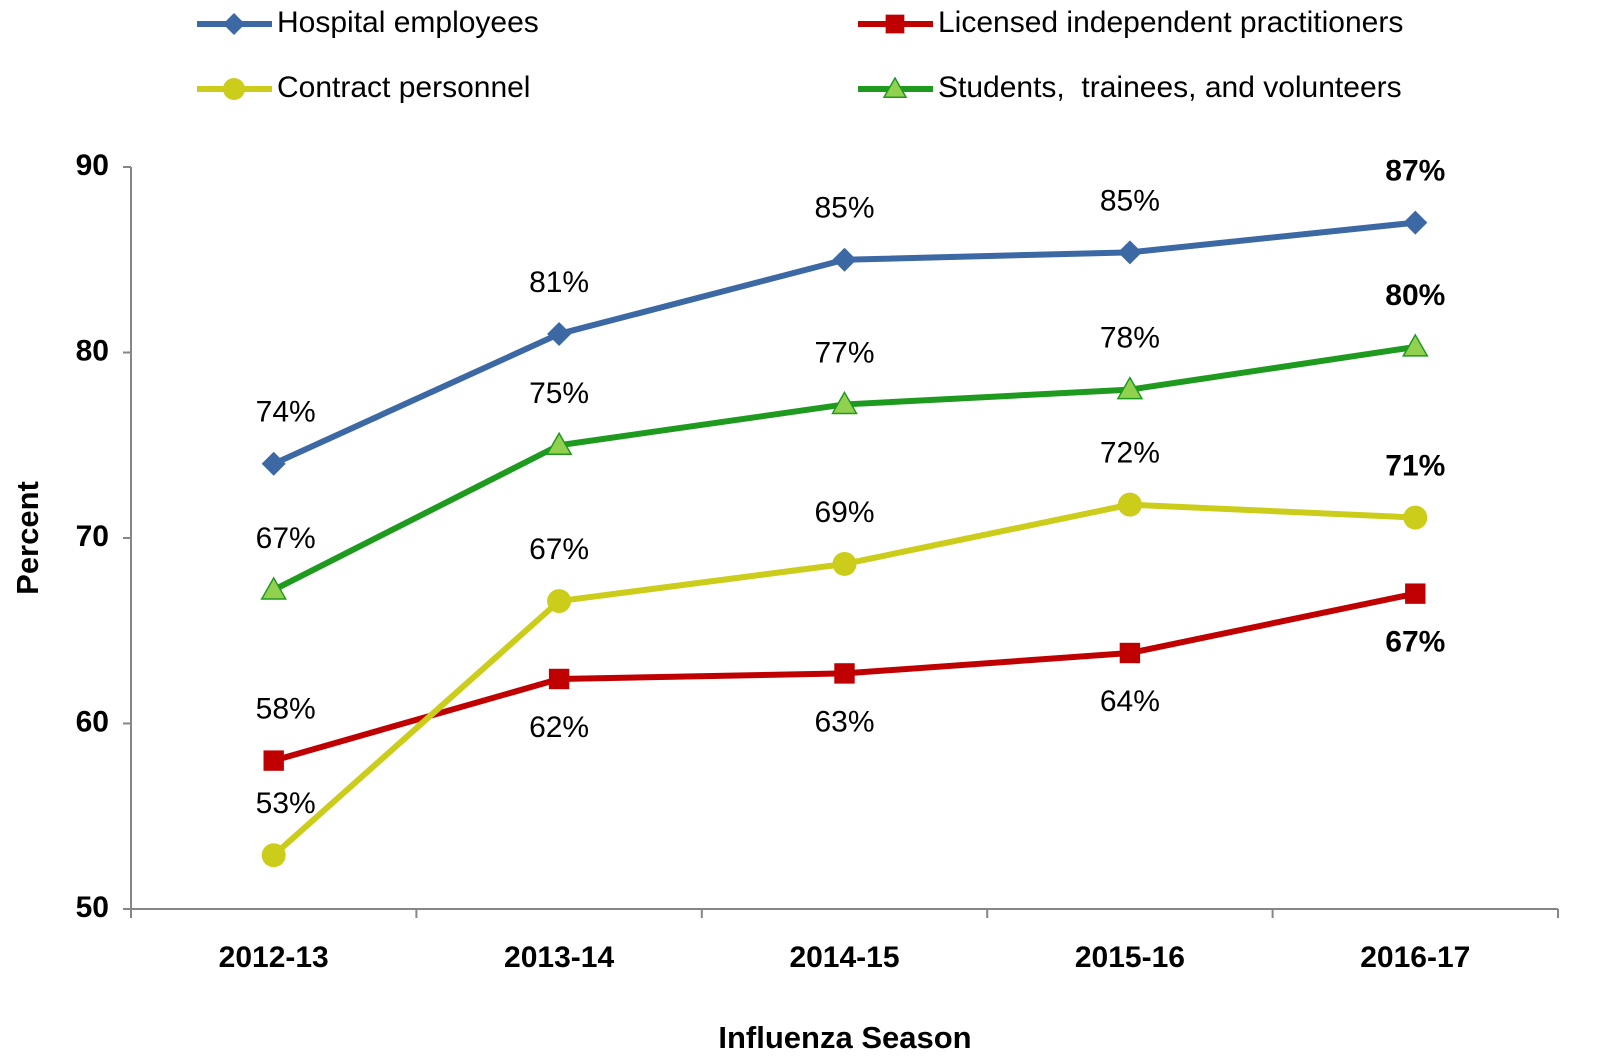  What do you see at coordinates (1130, 338) in the screenshot?
I see `data-label: 78%` at bounding box center [1130, 338].